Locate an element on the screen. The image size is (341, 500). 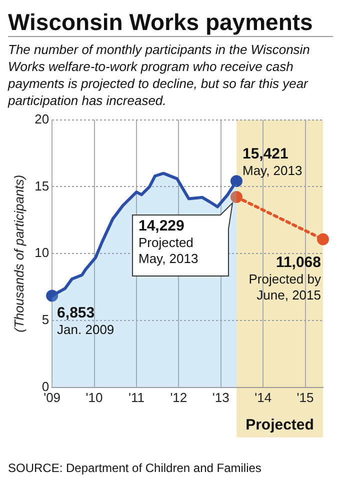
x-tick-label: '15 is located at coordinates (305, 397).